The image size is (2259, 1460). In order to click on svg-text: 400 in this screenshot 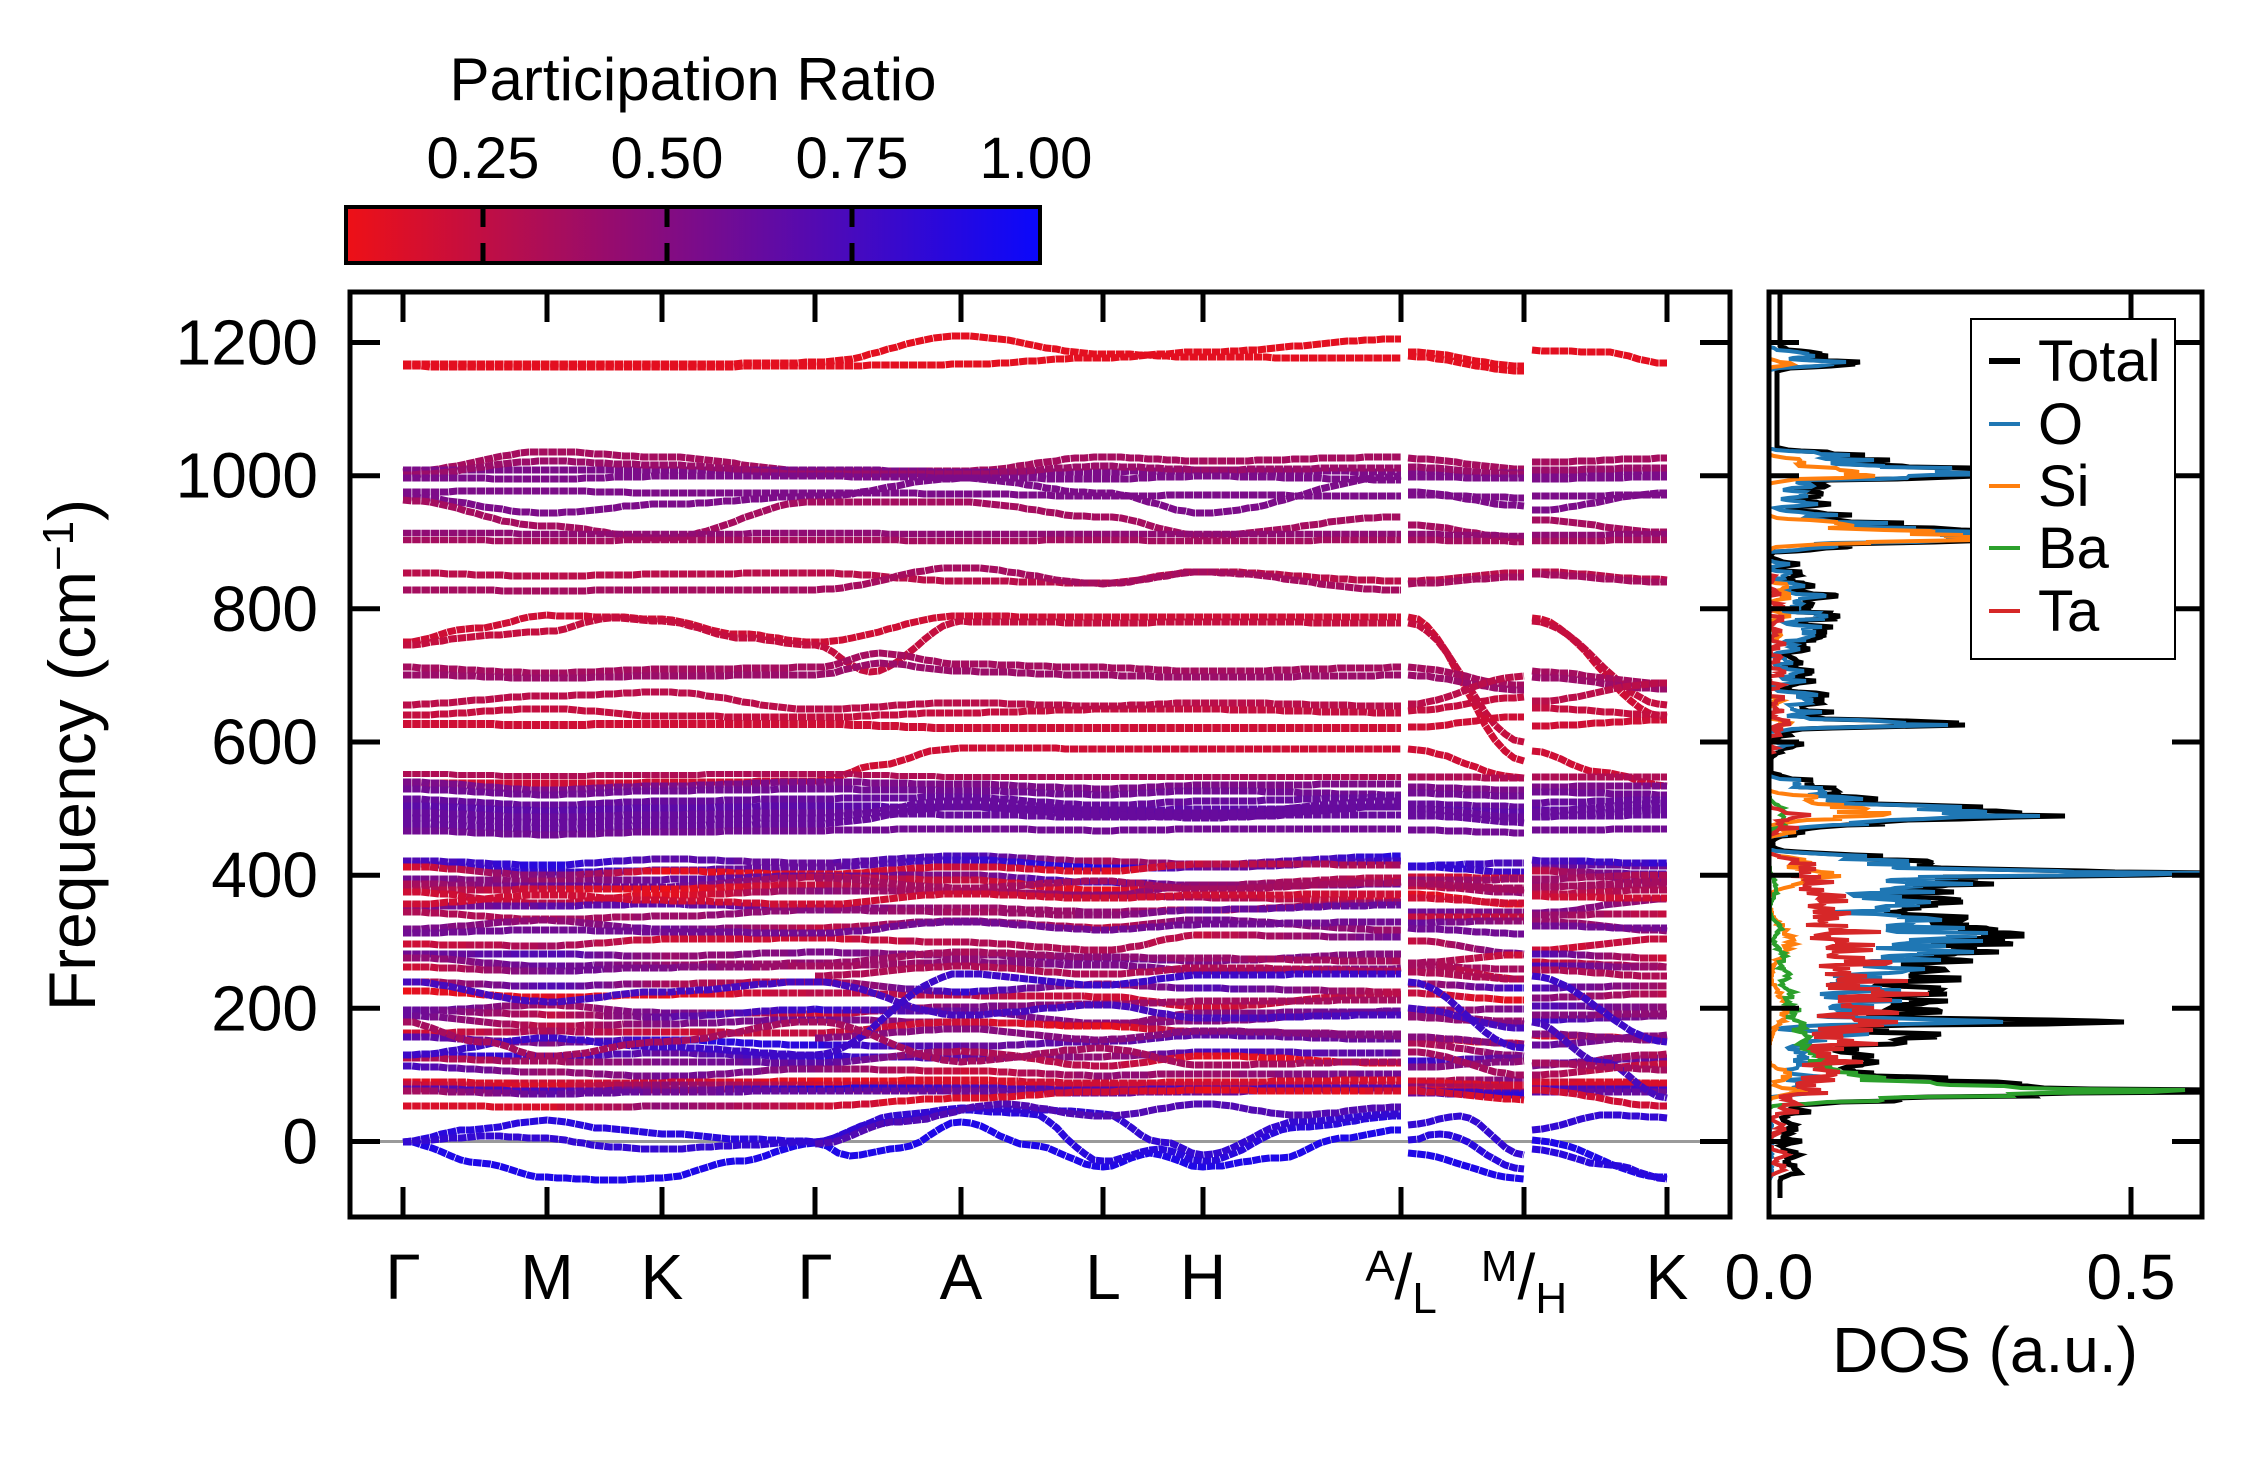, I will do `click(264, 875)`.